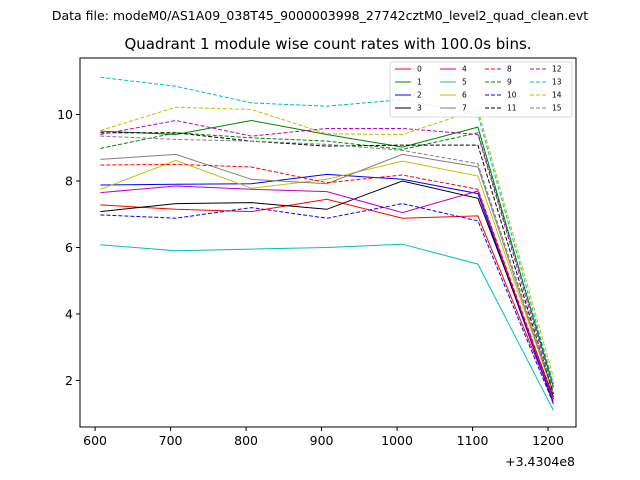 The image size is (640, 480). I want to click on legend-label-1: 1, so click(419, 82).